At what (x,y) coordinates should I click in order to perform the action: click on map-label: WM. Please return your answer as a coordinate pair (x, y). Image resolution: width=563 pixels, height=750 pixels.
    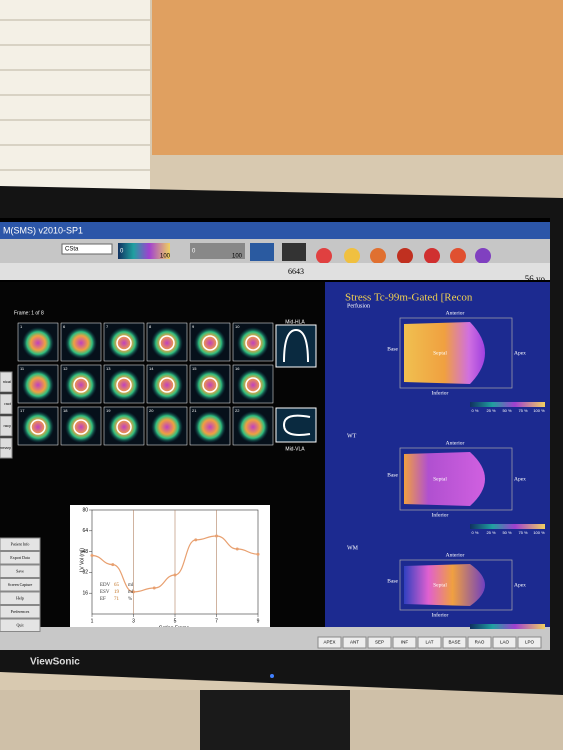
    Looking at the image, I should click on (353, 548).